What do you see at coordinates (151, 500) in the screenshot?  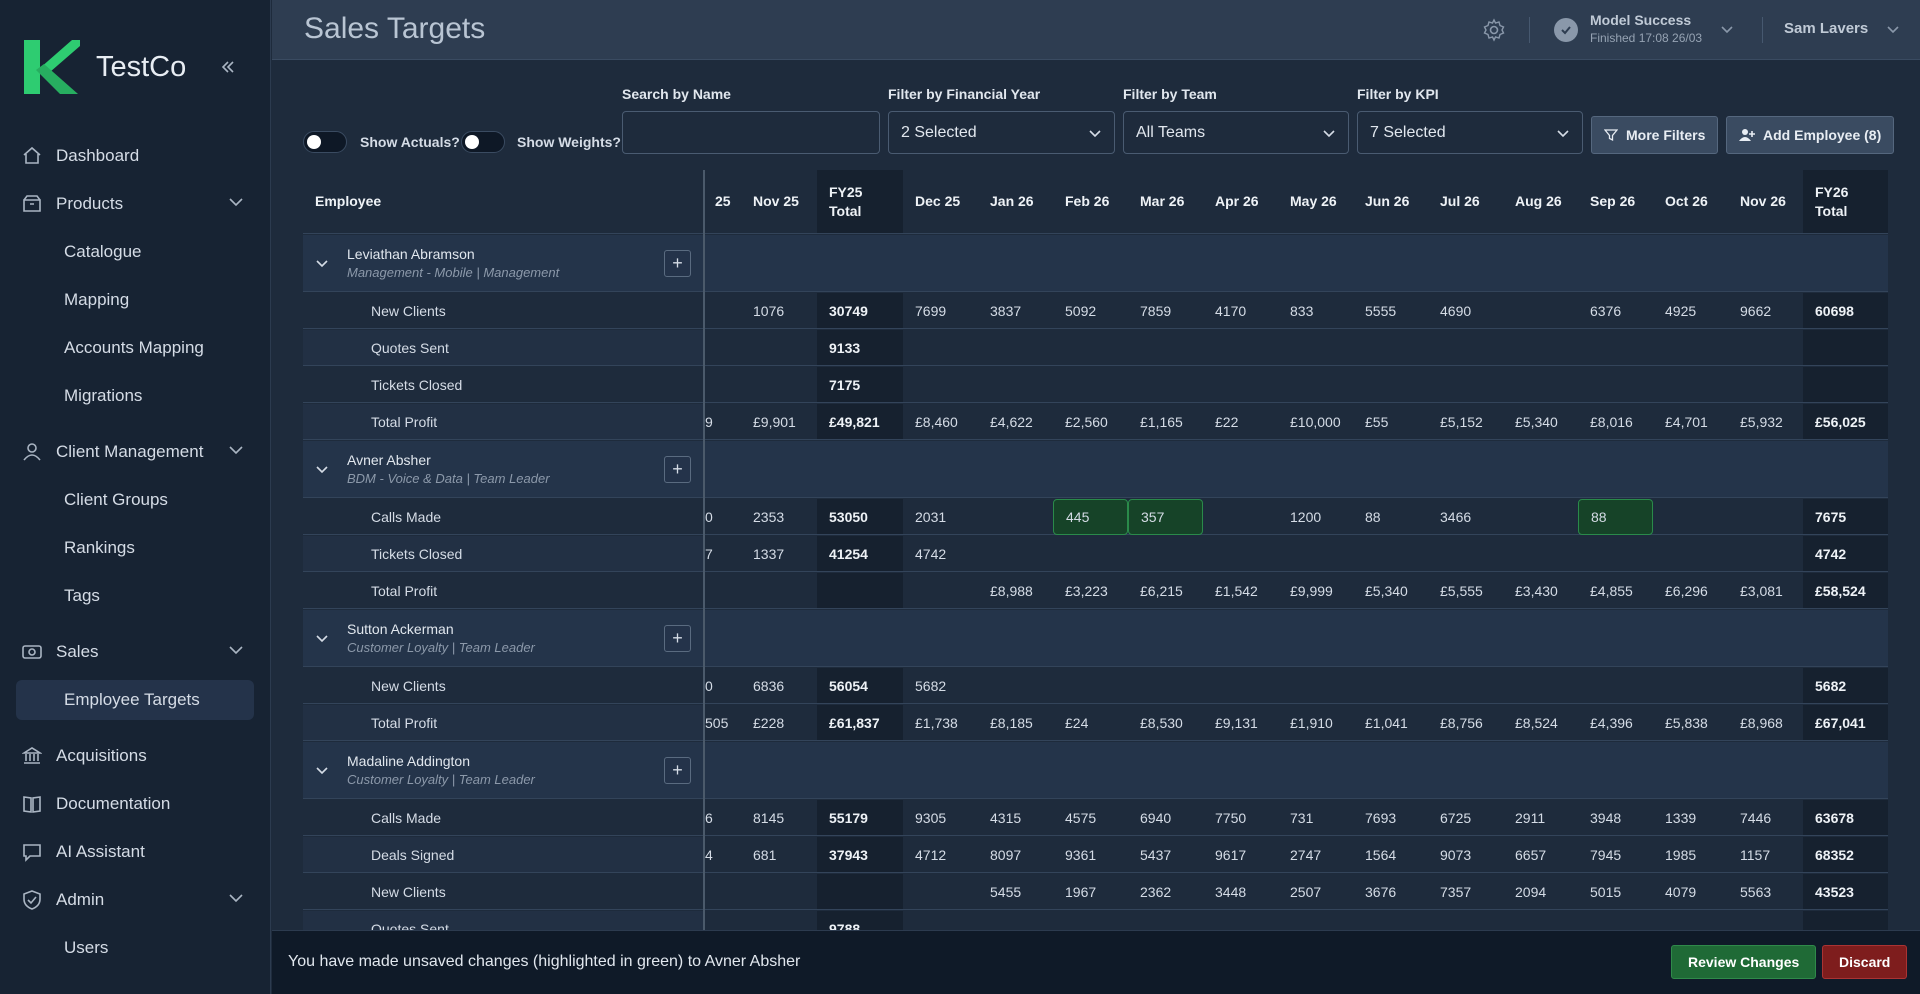 I see `sidebar-item-client-groups: Client Groups` at bounding box center [151, 500].